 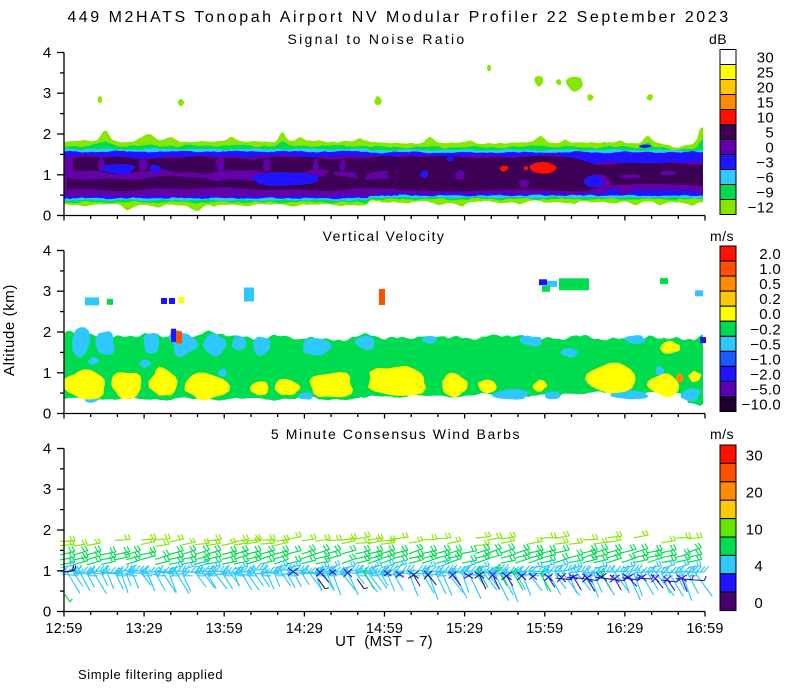 What do you see at coordinates (384, 236) in the screenshot?
I see `svg-text: Vertical Velocity` at bounding box center [384, 236].